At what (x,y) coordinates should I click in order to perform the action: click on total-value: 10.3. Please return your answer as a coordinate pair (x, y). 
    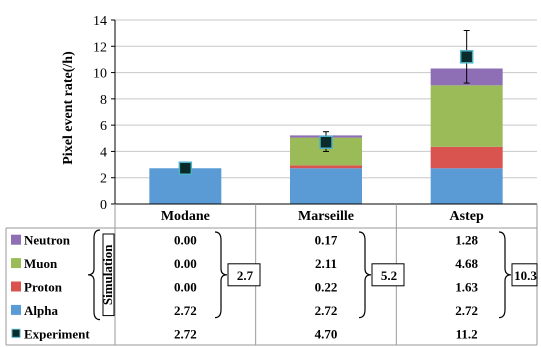
    Looking at the image, I should click on (525, 275).